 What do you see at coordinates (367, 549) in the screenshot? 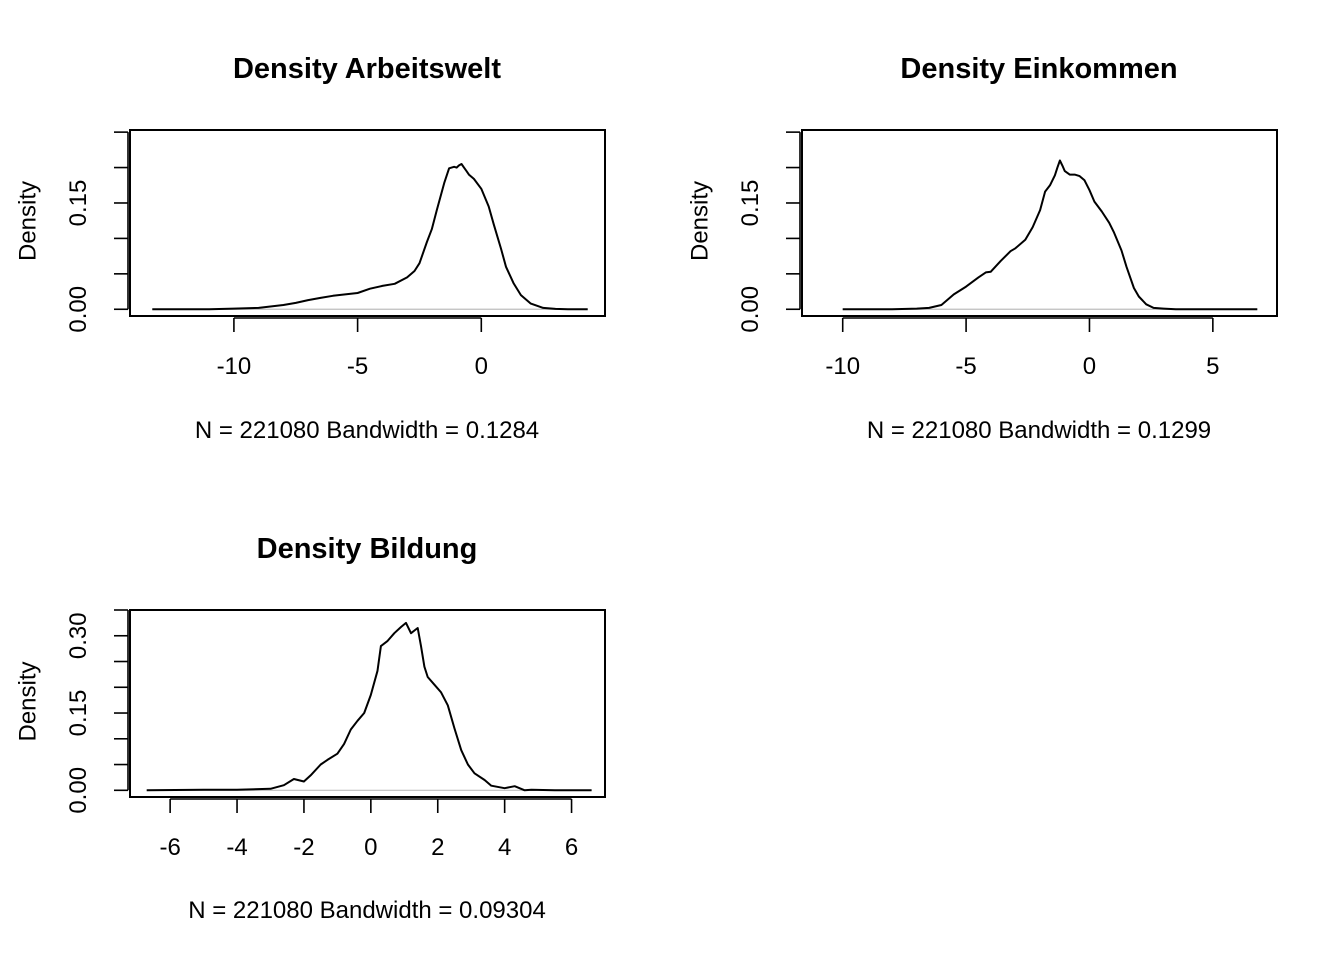
I see `chart-title: Density Bildung` at bounding box center [367, 549].